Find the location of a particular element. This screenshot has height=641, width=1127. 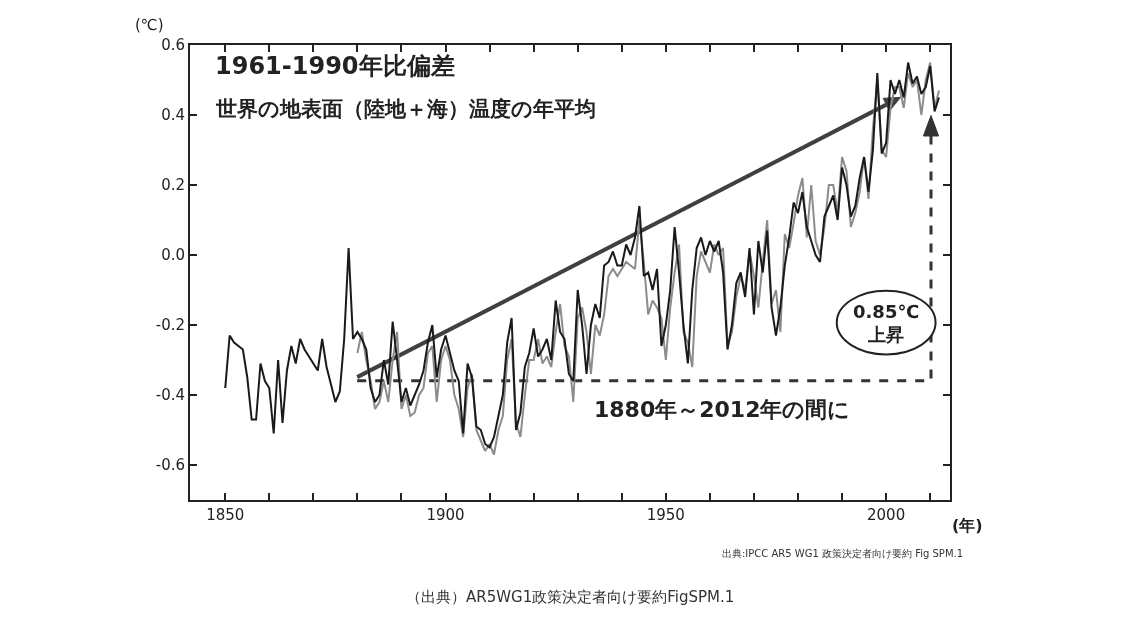

annotation: 0.85℃ 上昇 is located at coordinates (886, 323).